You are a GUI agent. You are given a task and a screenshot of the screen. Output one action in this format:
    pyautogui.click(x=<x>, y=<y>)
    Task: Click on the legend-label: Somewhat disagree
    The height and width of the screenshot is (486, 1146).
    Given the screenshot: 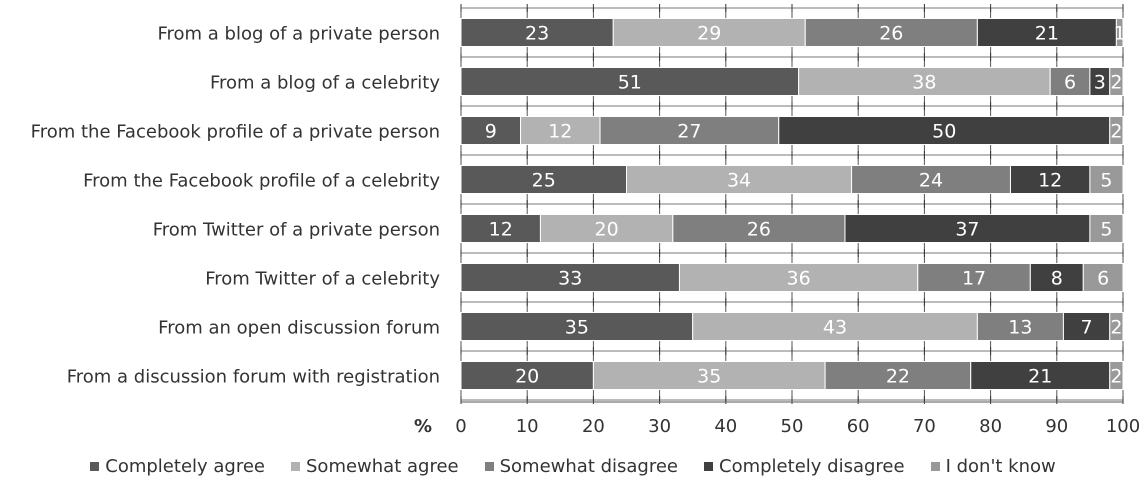 What is the action you would take?
    pyautogui.click(x=589, y=466)
    